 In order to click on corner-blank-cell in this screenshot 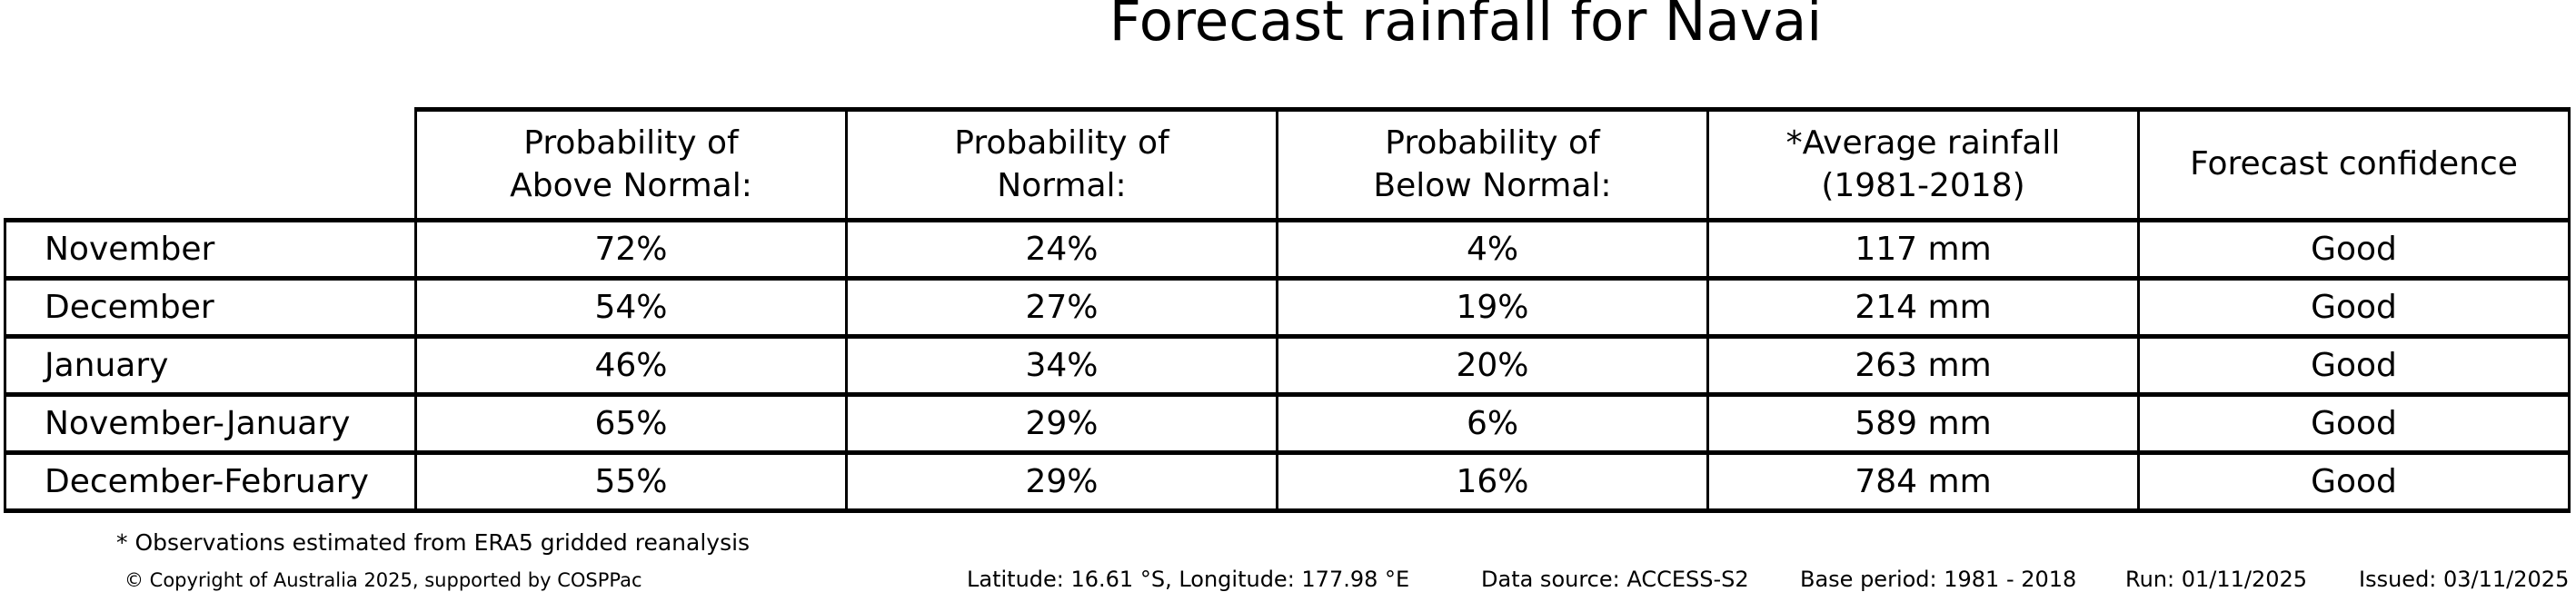, I will do `click(211, 165)`.